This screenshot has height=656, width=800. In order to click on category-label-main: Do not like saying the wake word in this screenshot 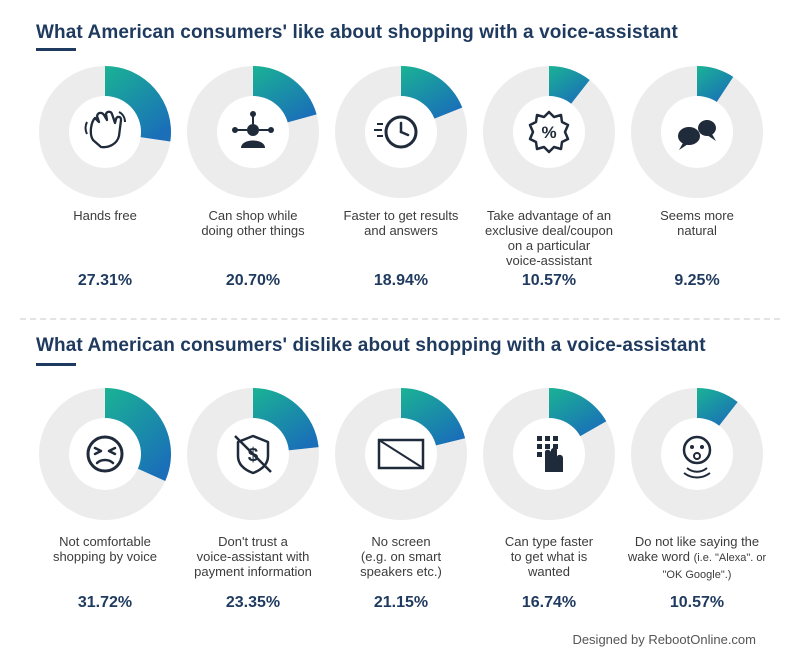, I will do `click(693, 549)`.